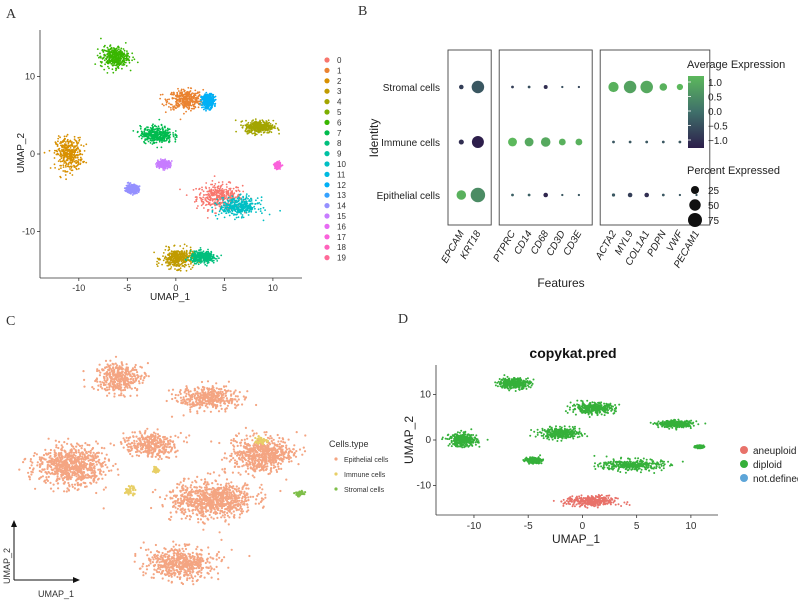 The height and width of the screenshot is (603, 798). What do you see at coordinates (339, 102) in the screenshot?
I see `a-legend-label-4: 4` at bounding box center [339, 102].